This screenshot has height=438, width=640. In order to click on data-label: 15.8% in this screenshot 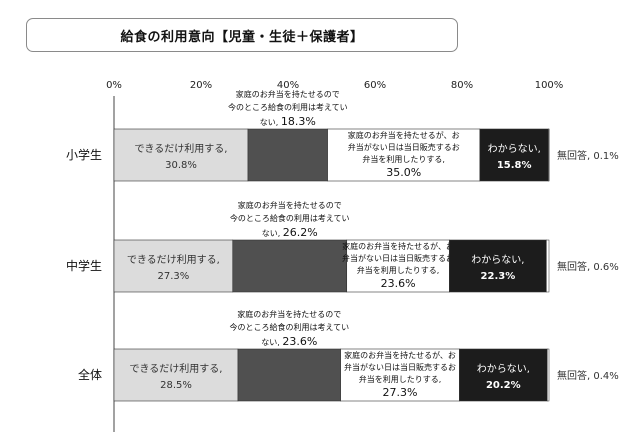, I will do `click(514, 165)`.